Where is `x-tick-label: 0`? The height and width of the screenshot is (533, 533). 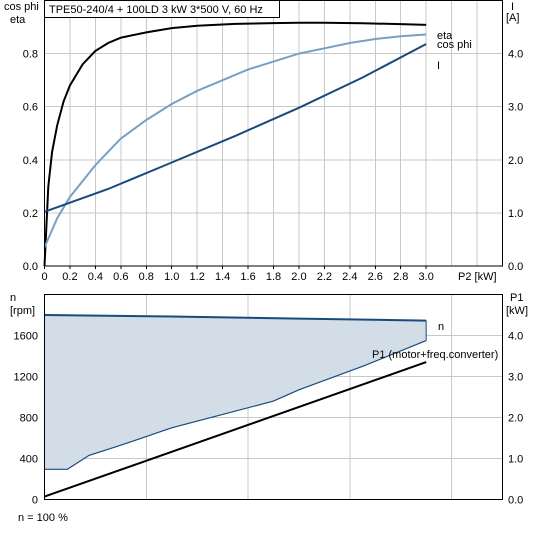 x-tick-label: 0 is located at coordinates (44, 277).